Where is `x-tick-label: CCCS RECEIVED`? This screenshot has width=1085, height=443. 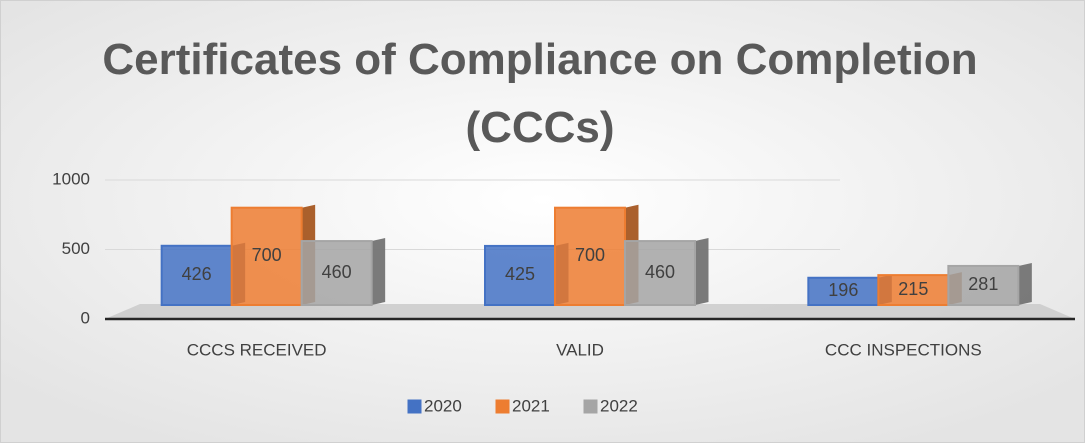
x-tick-label: CCCS RECEIVED is located at coordinates (257, 349).